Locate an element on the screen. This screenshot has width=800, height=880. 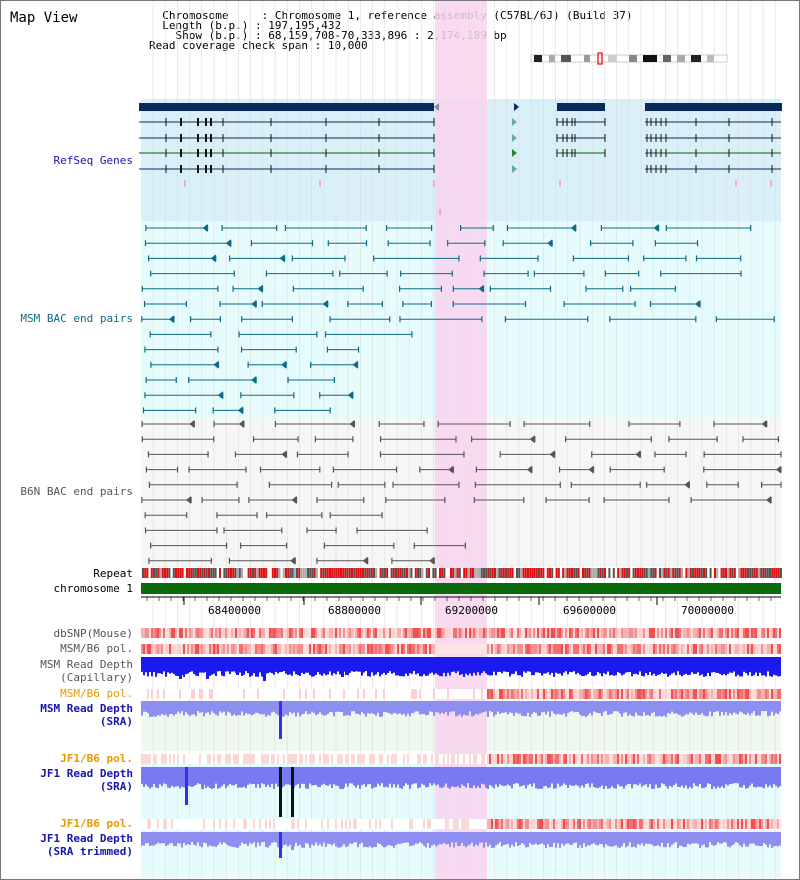
dbsnp-track-label: dbSNP(Mouse) is located at coordinates (93, 633).